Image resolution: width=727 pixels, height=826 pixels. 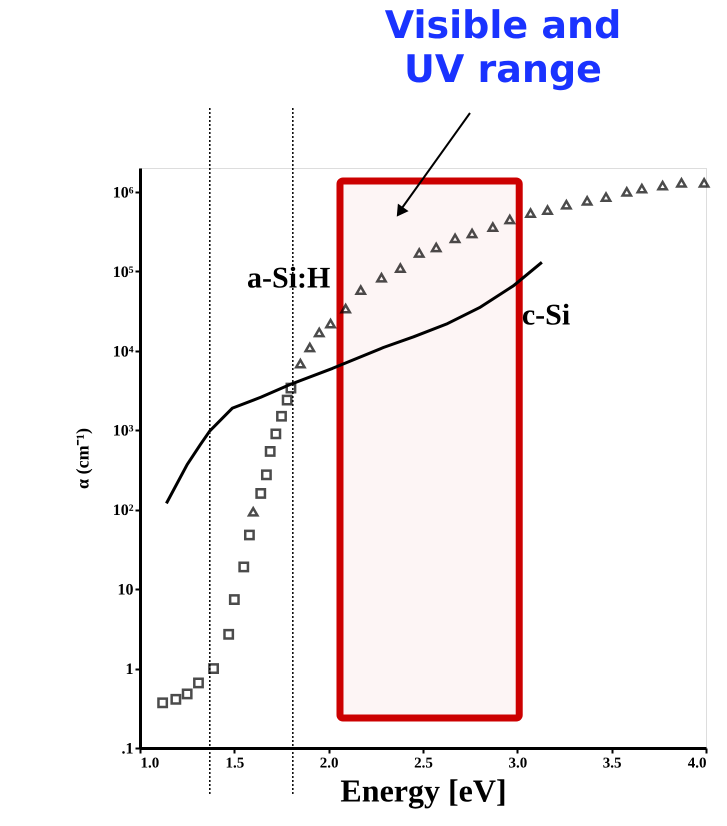 What do you see at coordinates (423, 791) in the screenshot?
I see `x-axis-title: Energy [eV]` at bounding box center [423, 791].